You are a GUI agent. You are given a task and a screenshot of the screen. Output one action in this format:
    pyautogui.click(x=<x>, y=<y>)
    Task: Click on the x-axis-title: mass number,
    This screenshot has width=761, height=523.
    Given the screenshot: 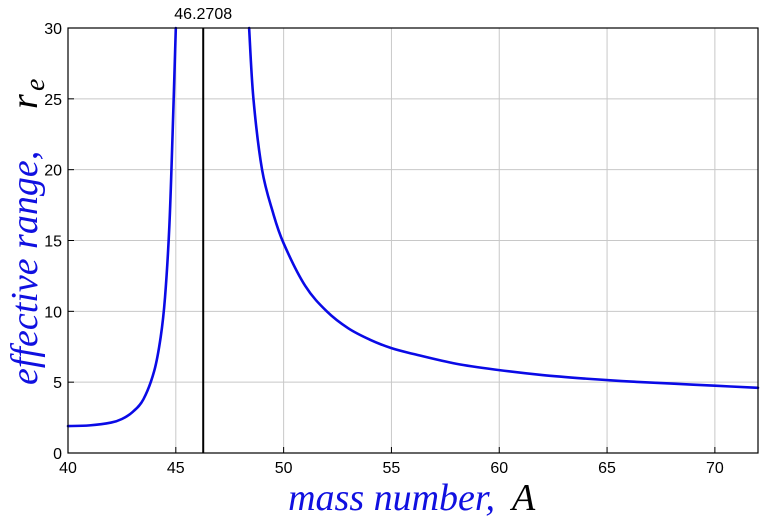 What is the action you would take?
    pyautogui.click(x=391, y=498)
    